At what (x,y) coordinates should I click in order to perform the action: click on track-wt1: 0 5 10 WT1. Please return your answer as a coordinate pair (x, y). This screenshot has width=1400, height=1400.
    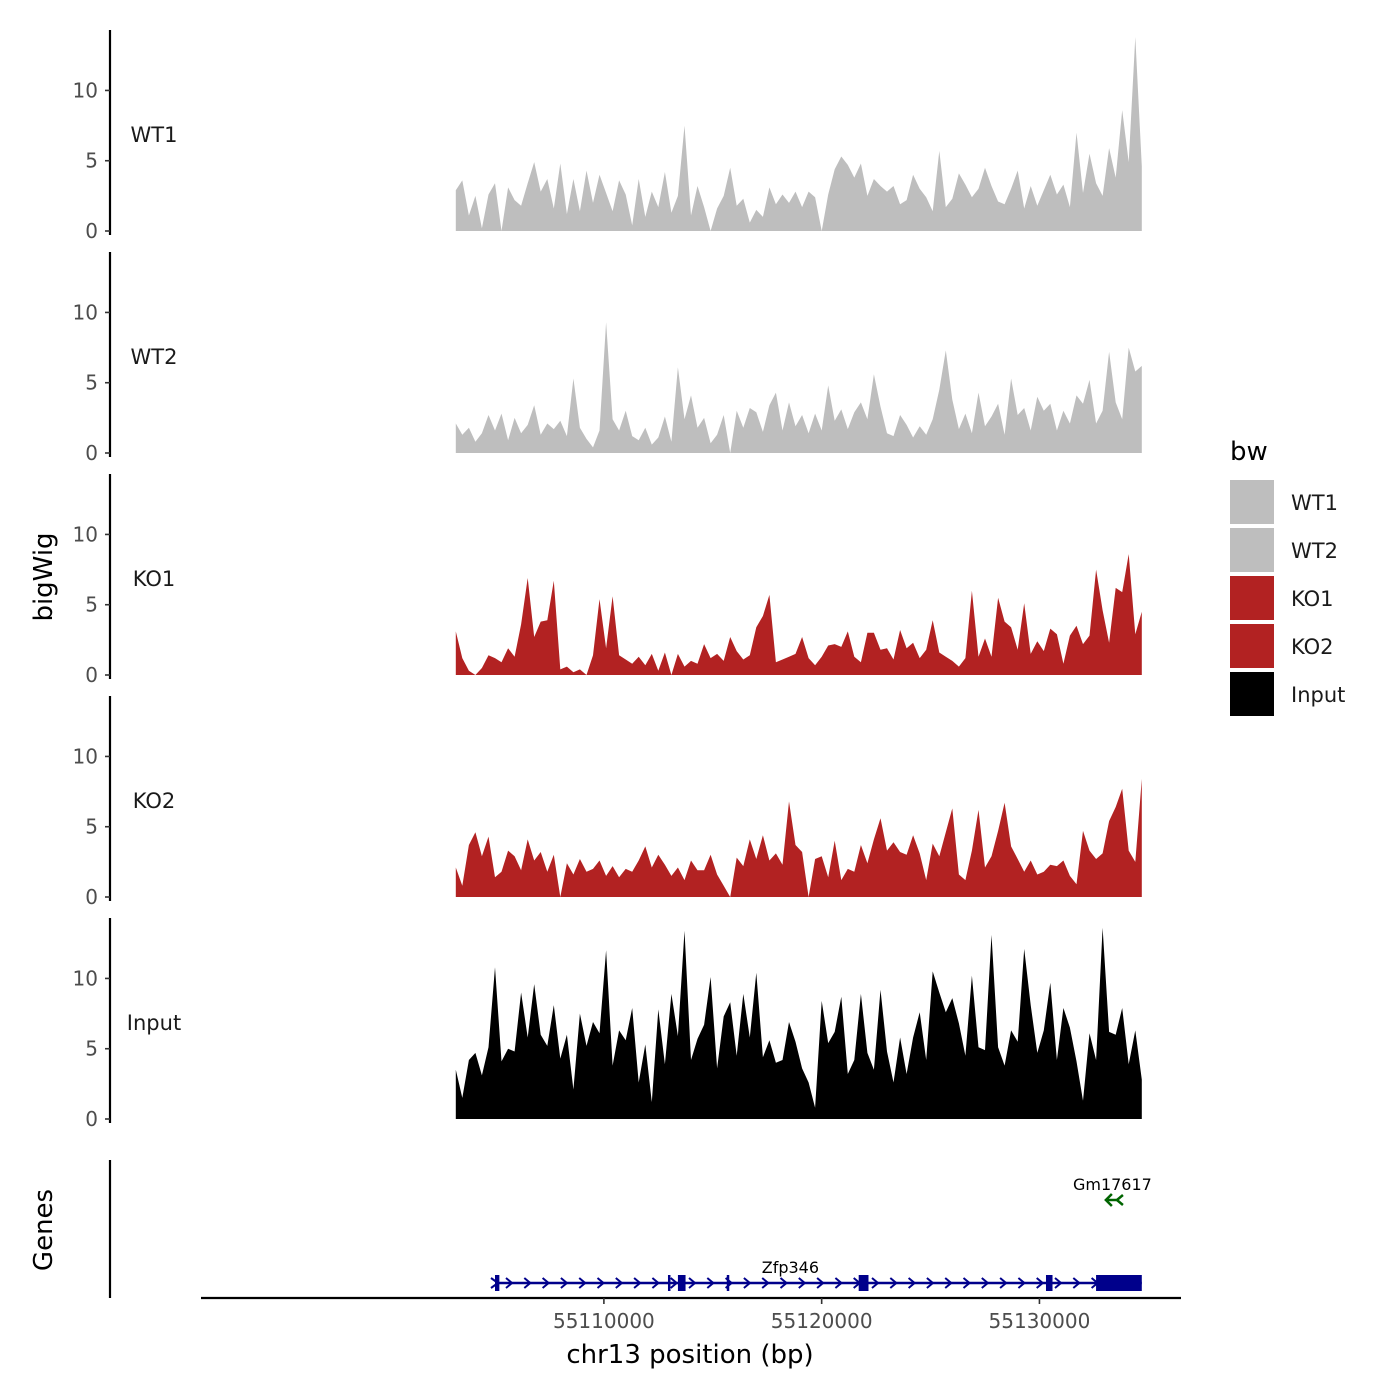
    Looking at the image, I should click on (607, 136).